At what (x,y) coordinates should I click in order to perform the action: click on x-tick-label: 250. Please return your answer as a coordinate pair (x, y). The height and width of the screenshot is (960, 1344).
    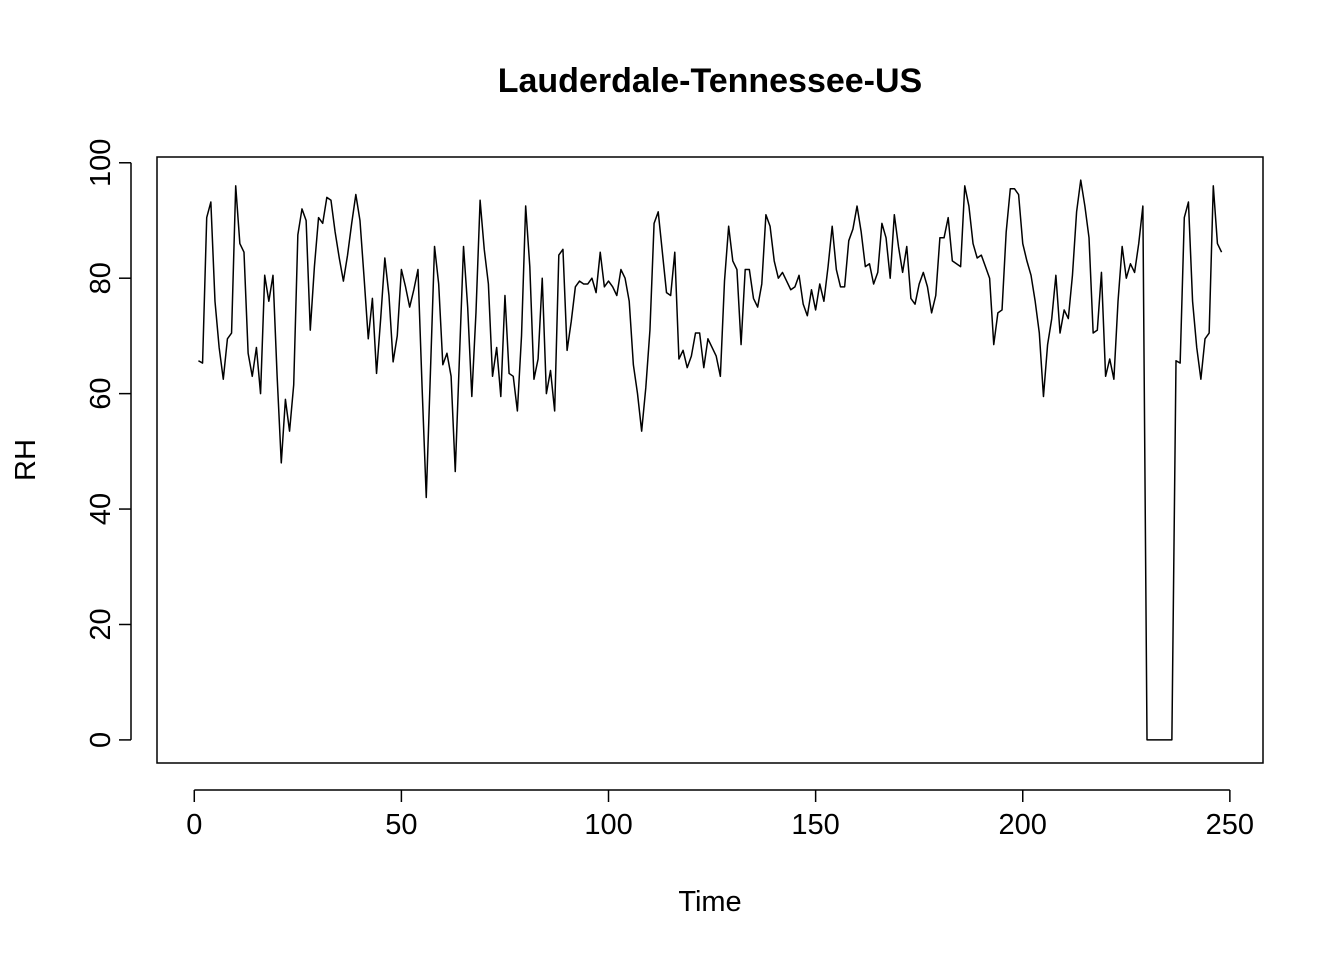
    Looking at the image, I should click on (1230, 825).